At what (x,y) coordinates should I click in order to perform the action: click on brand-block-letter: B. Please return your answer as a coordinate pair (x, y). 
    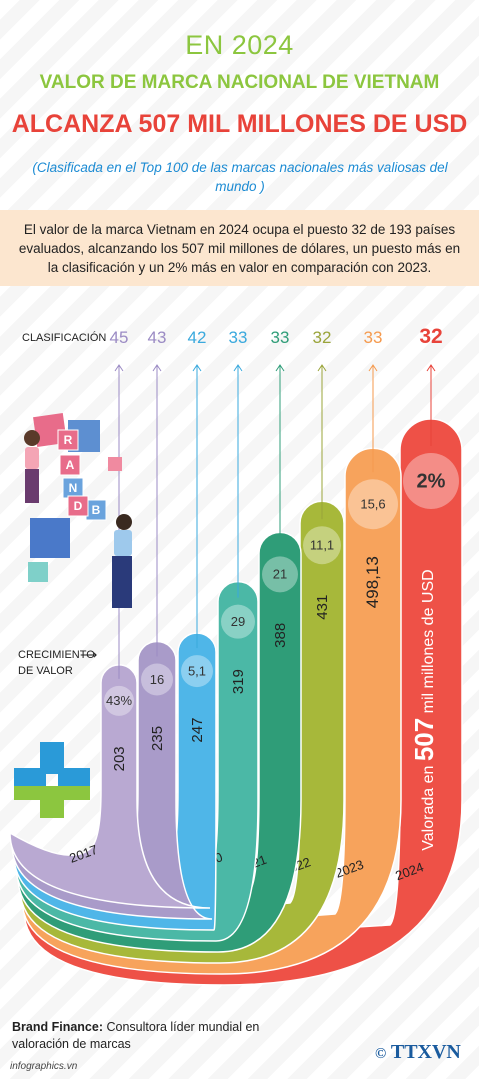
    Looking at the image, I should click on (96, 510).